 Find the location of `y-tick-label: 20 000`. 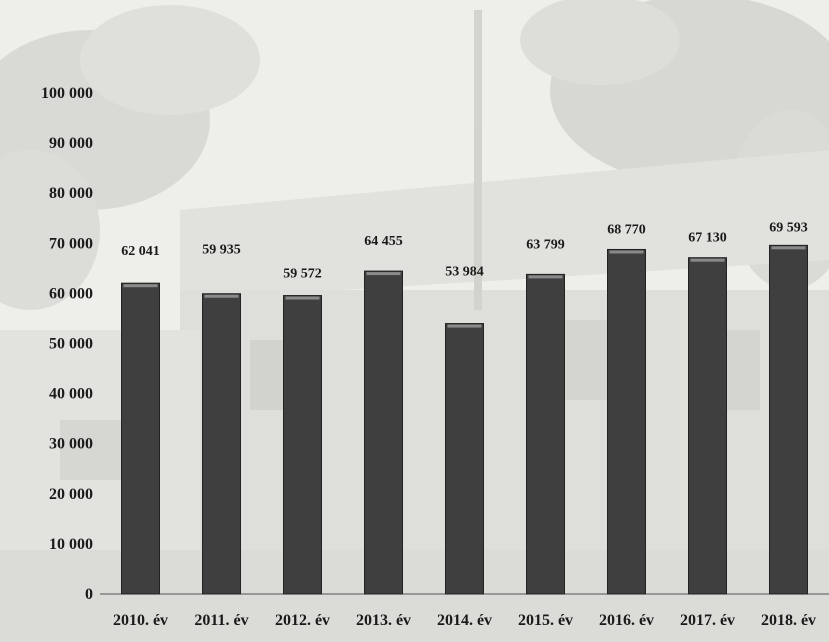

y-tick-label: 20 000 is located at coordinates (71, 494).